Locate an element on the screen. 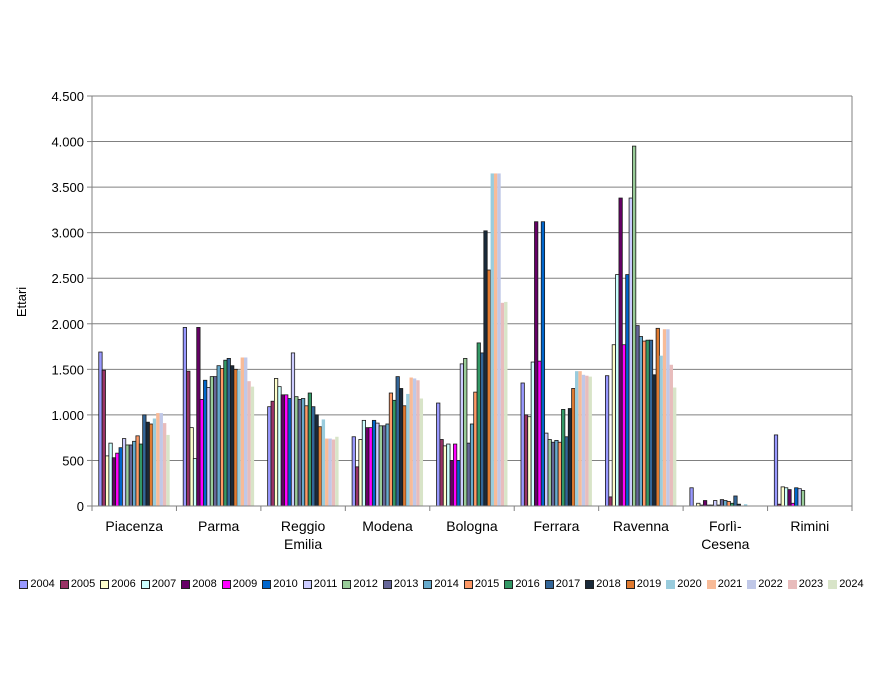  bar-2005-reggio-emilia is located at coordinates (272, 453).